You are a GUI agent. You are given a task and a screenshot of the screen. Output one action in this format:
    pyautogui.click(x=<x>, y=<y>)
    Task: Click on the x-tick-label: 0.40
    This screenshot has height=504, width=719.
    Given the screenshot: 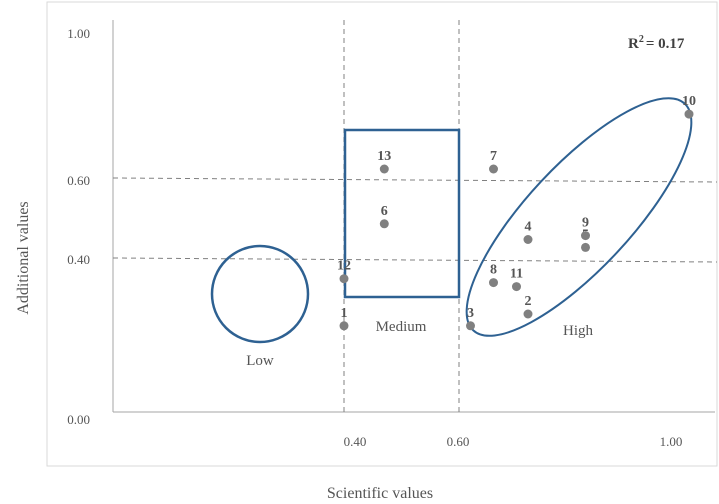 What is the action you would take?
    pyautogui.click(x=355, y=441)
    